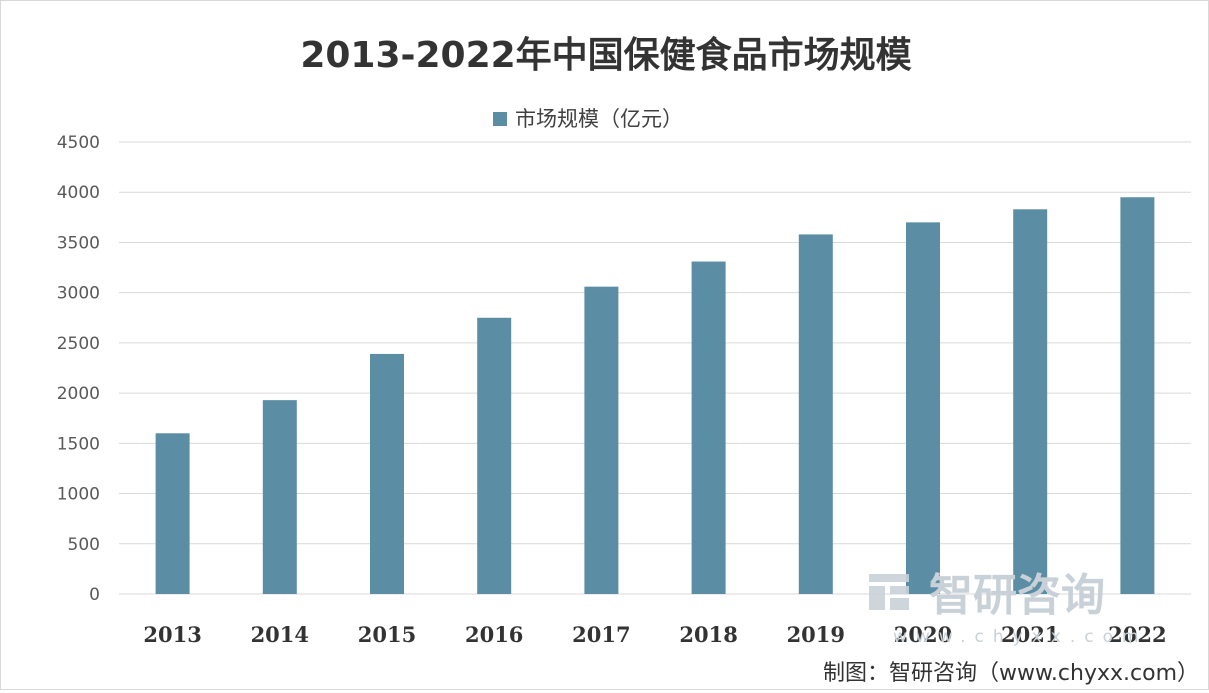 The image size is (1209, 693). I want to click on x-axis-ticks: 2013 2014 2015 2016 2017 2018 2019 2020 2021 2022, so click(654, 634).